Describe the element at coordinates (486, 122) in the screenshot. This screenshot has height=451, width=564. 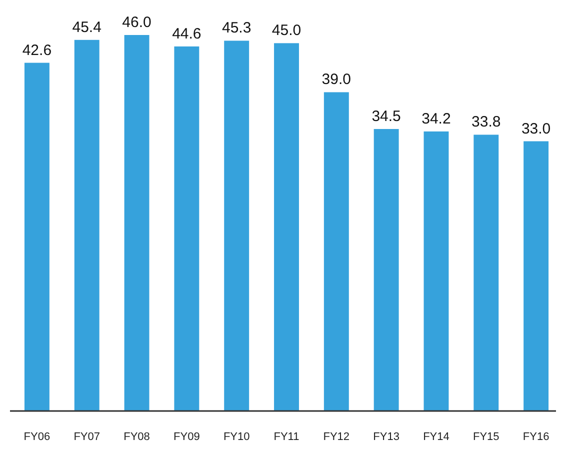
I see `data-label: 33.8` at that location.